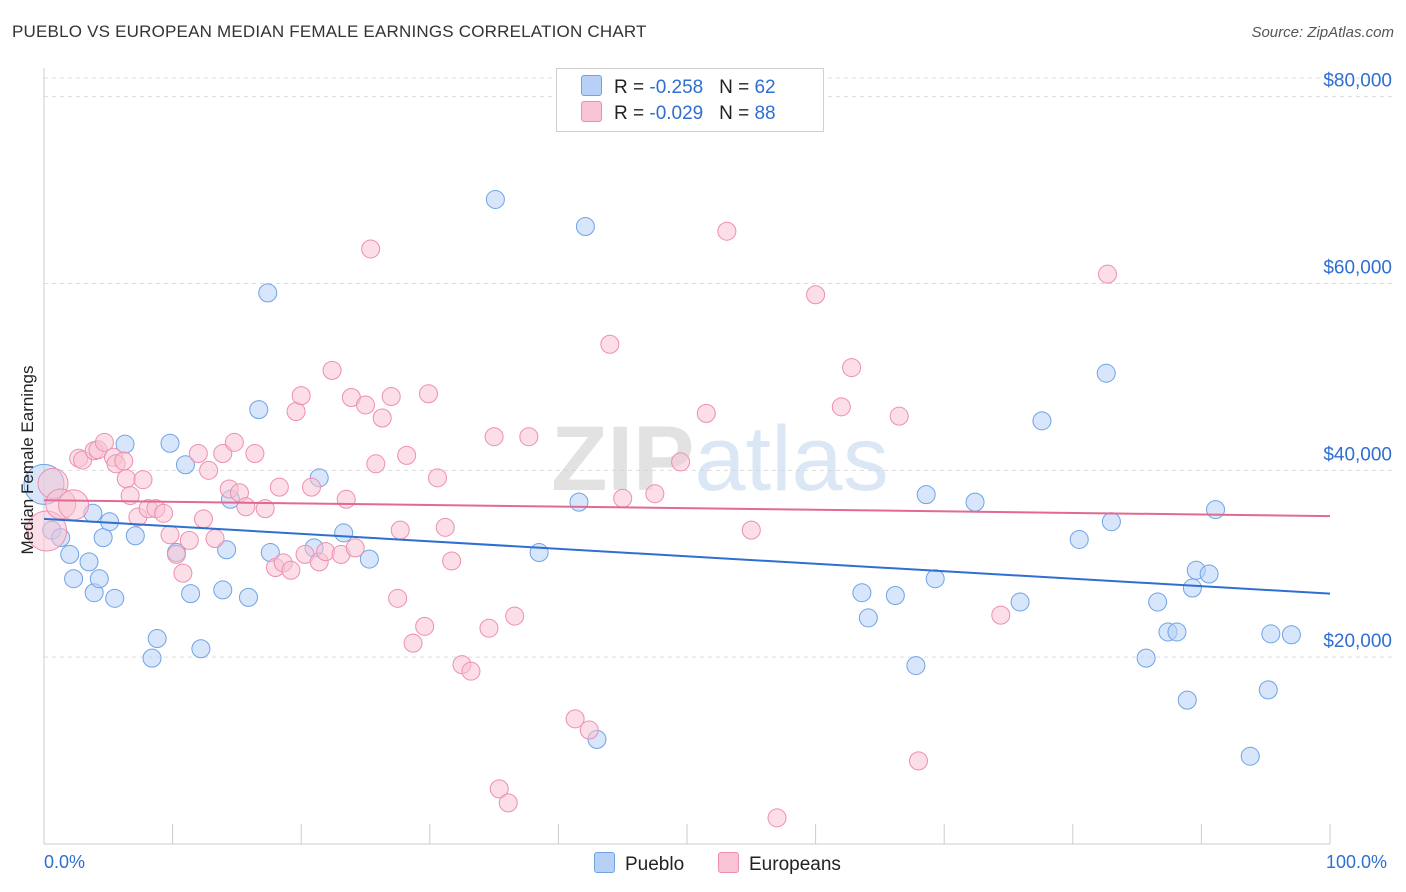 This screenshot has width=1406, height=892. What do you see at coordinates (1357, 81) in the screenshot?
I see `y-tick-label: $80,000` at bounding box center [1357, 81].